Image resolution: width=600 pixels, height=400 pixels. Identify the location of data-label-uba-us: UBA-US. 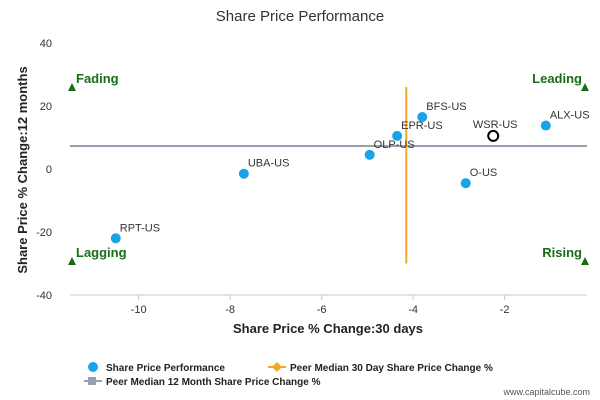
(269, 164).